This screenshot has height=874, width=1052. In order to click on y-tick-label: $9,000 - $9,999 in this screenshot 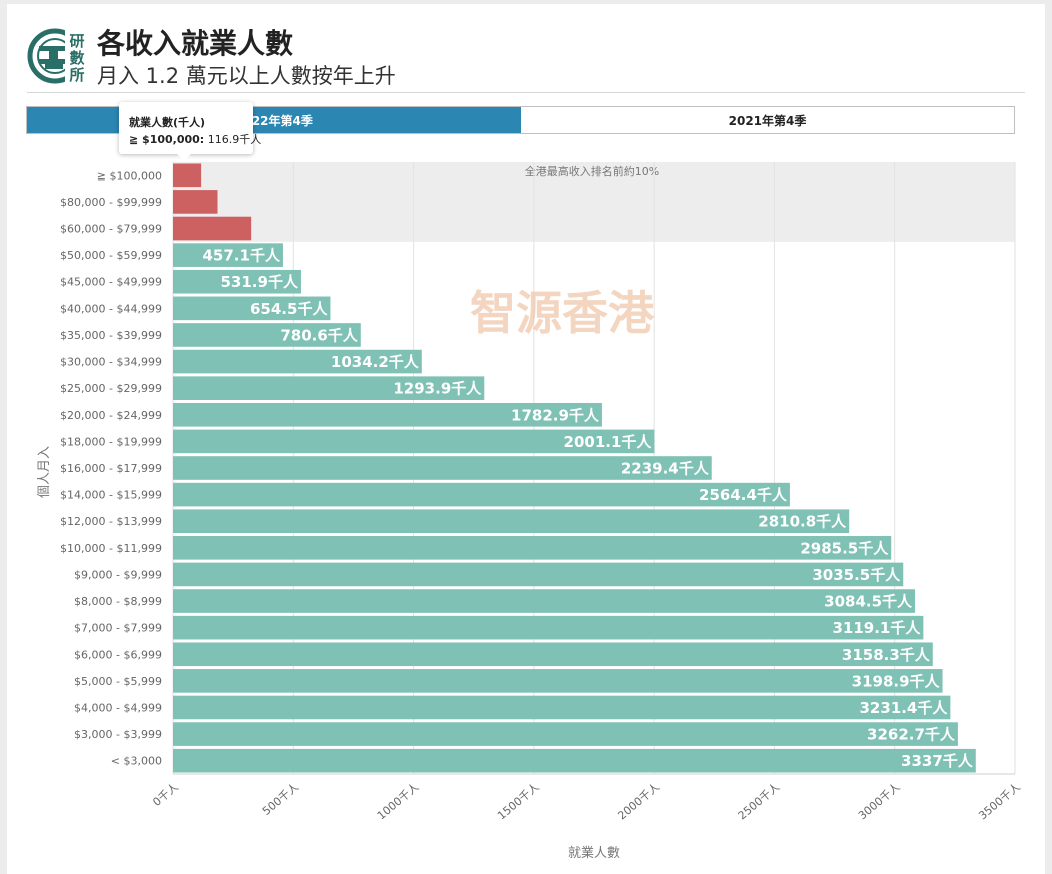, I will do `click(118, 574)`.